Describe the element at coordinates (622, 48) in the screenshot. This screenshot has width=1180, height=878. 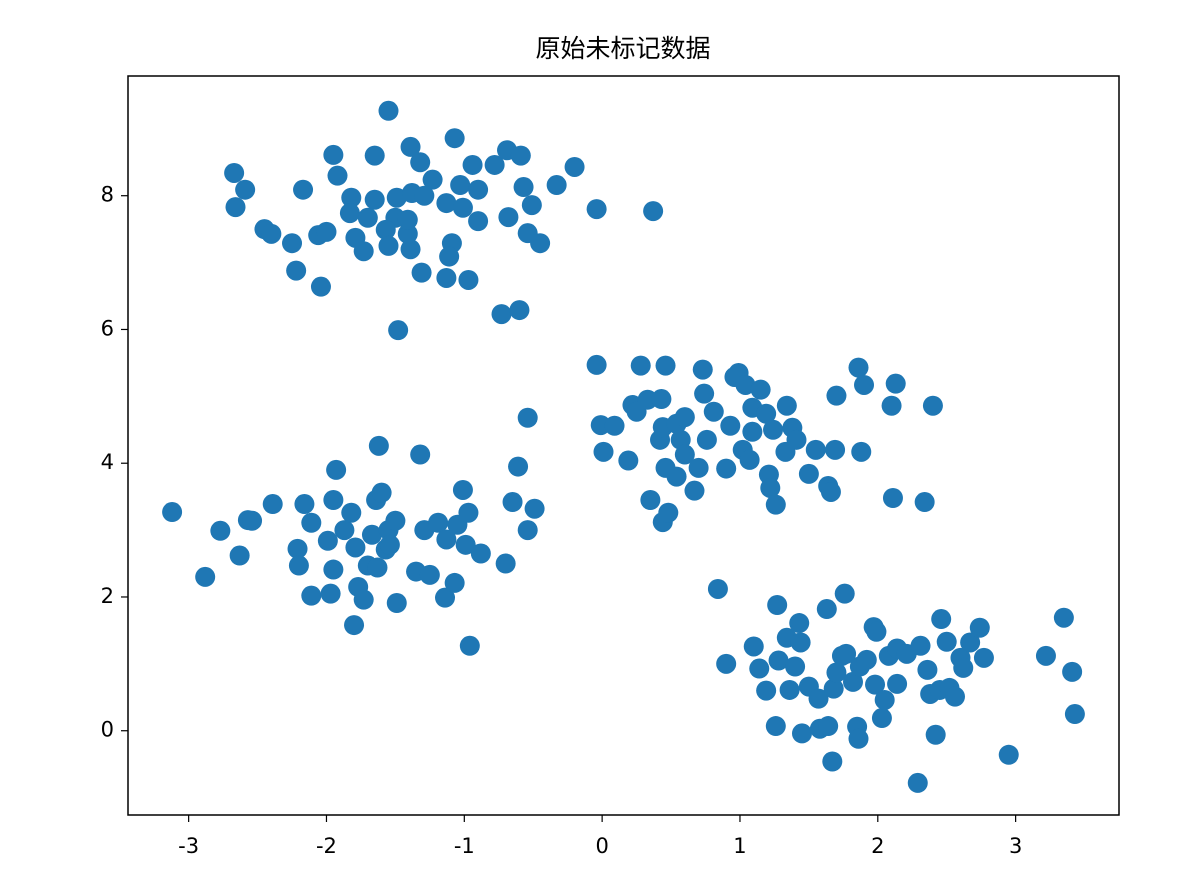
I see `chart-title: 原始未标记数据` at that location.